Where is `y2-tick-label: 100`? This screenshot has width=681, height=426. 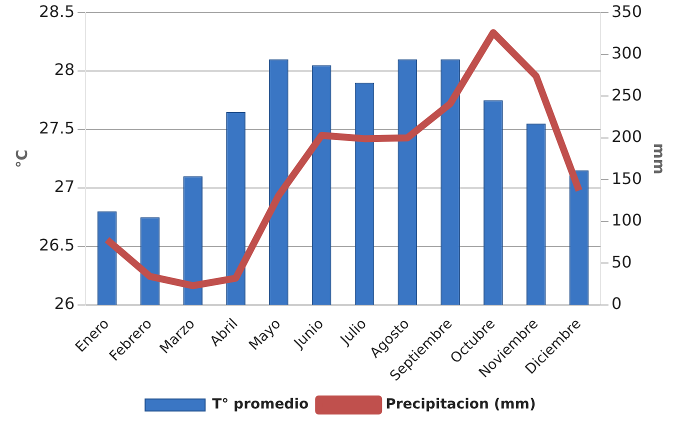 y2-tick-label: 100 is located at coordinates (626, 220).